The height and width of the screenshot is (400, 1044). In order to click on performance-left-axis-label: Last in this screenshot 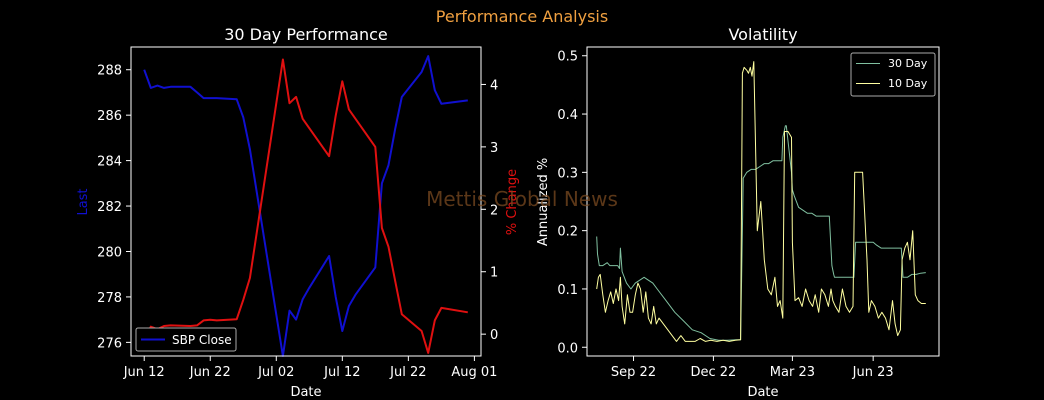, I will do `click(83, 201)`.